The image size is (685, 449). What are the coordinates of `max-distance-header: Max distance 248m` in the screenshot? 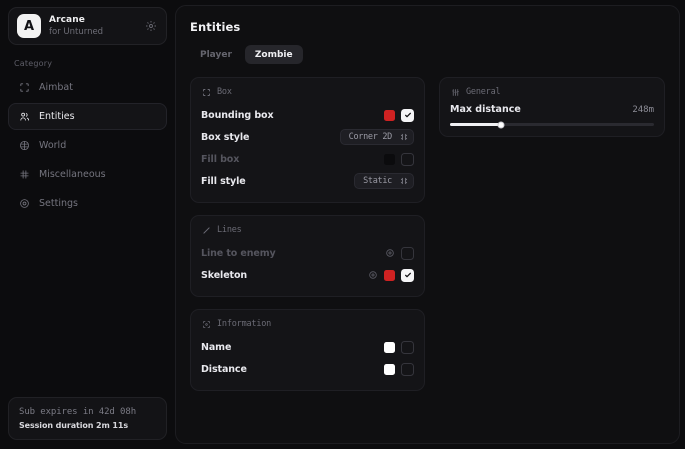 It's located at (552, 109).